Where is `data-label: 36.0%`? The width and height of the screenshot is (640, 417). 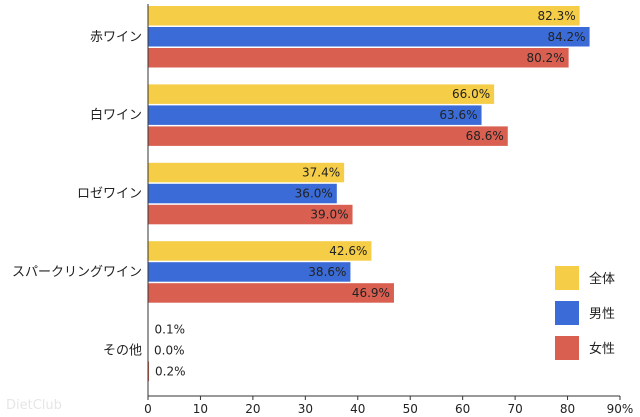
data-label: 36.0% is located at coordinates (314, 194).